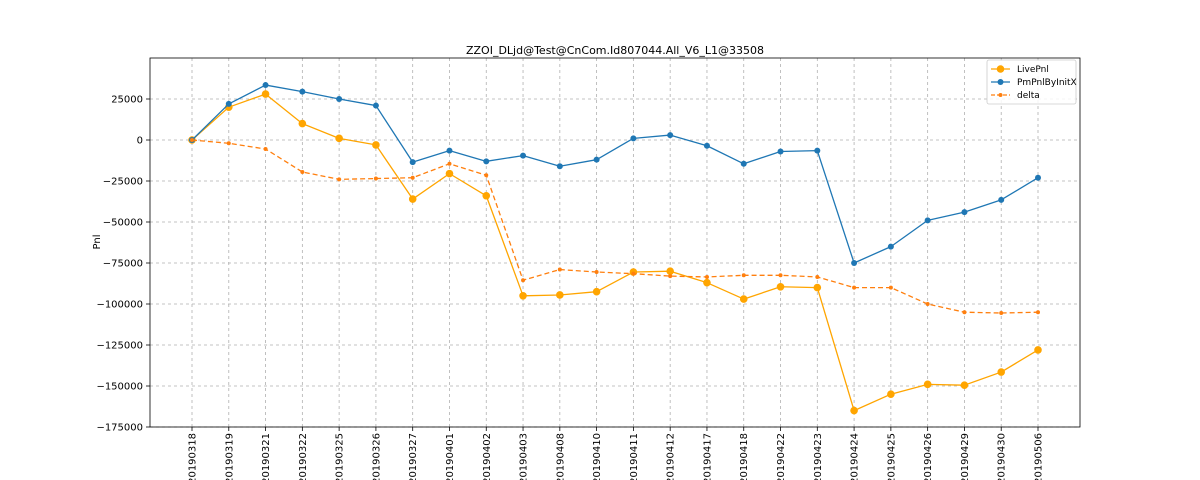  What do you see at coordinates (266, 456) in the screenshot?
I see `x-tick-label: 20190321` at bounding box center [266, 456].